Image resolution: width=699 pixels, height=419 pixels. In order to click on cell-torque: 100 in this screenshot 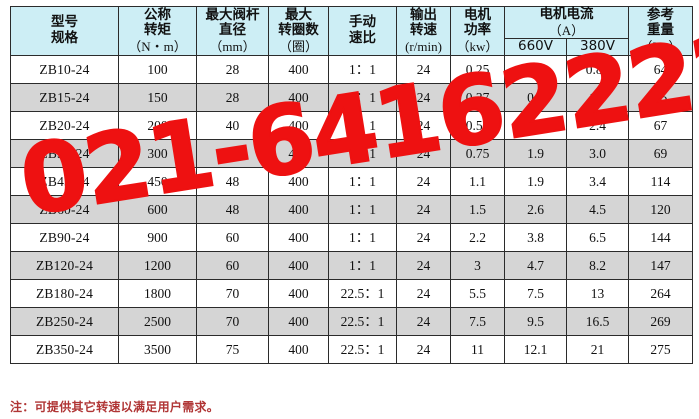, I will do `click(157, 70)`.